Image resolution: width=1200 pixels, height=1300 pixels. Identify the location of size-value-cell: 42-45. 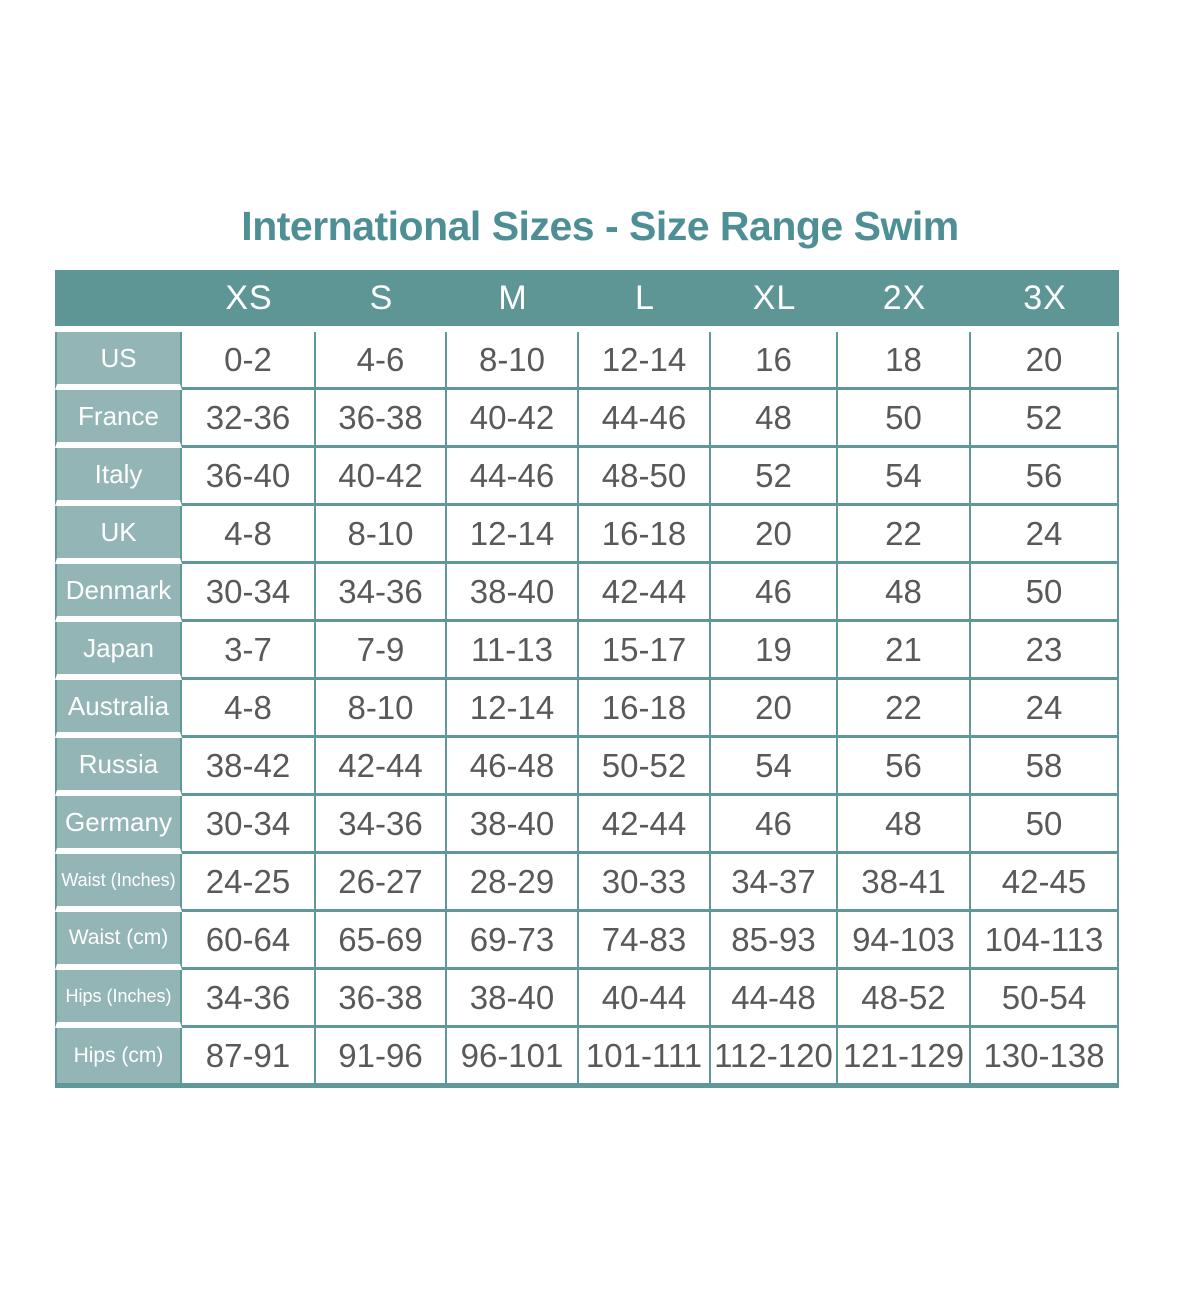
(1045, 883).